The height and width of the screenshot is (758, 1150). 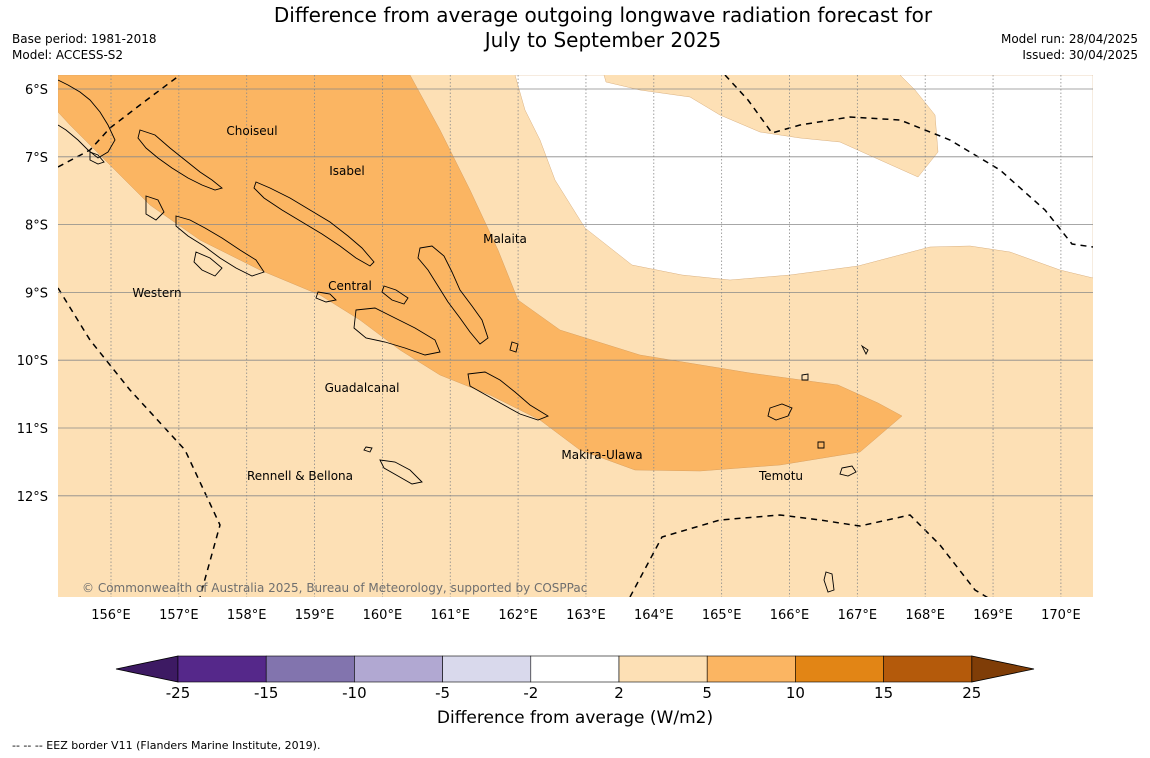 I want to click on colorbar-tick-label: -5, so click(x=442, y=693).